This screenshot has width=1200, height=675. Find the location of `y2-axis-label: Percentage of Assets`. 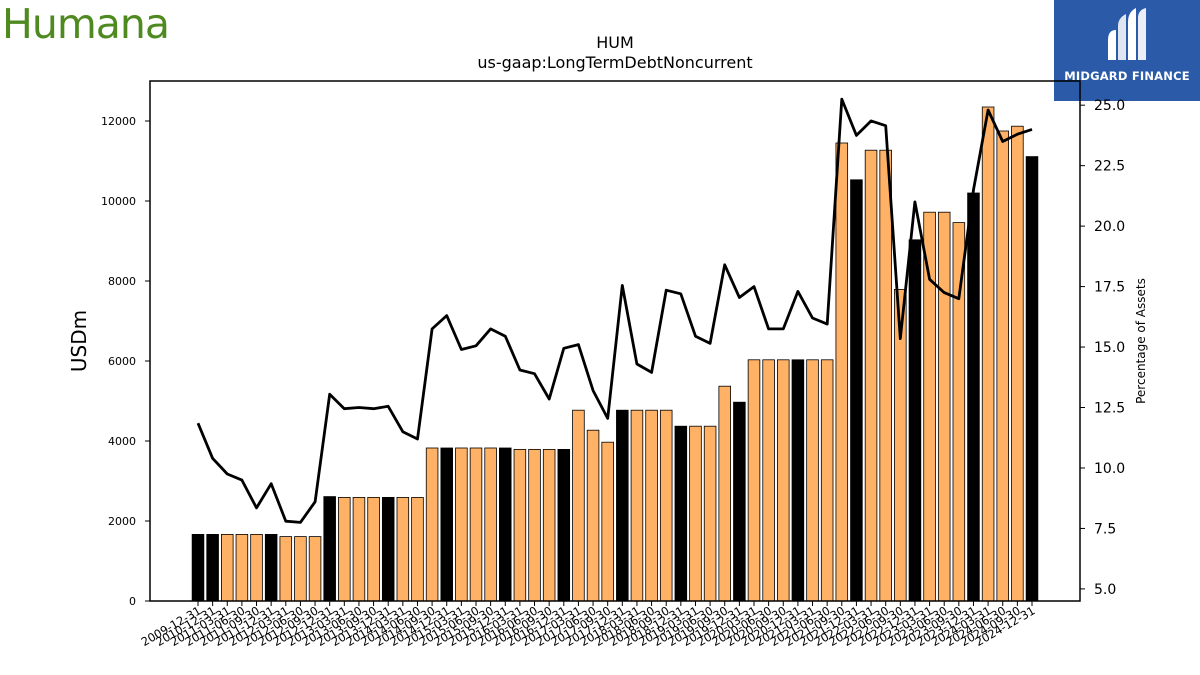

y2-axis-label: Percentage of Assets is located at coordinates (1141, 341).